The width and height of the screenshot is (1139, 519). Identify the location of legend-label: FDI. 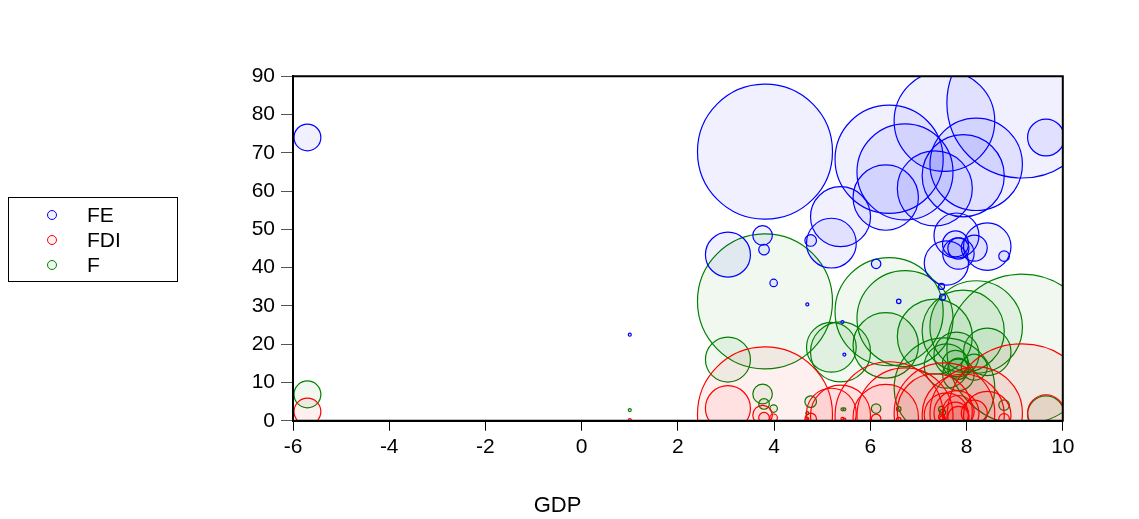
(104, 239).